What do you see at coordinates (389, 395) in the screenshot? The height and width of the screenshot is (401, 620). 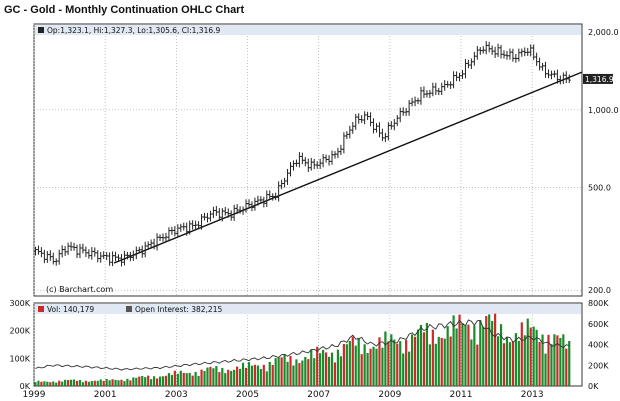 I see `x-tick-label: 2009` at bounding box center [389, 395].